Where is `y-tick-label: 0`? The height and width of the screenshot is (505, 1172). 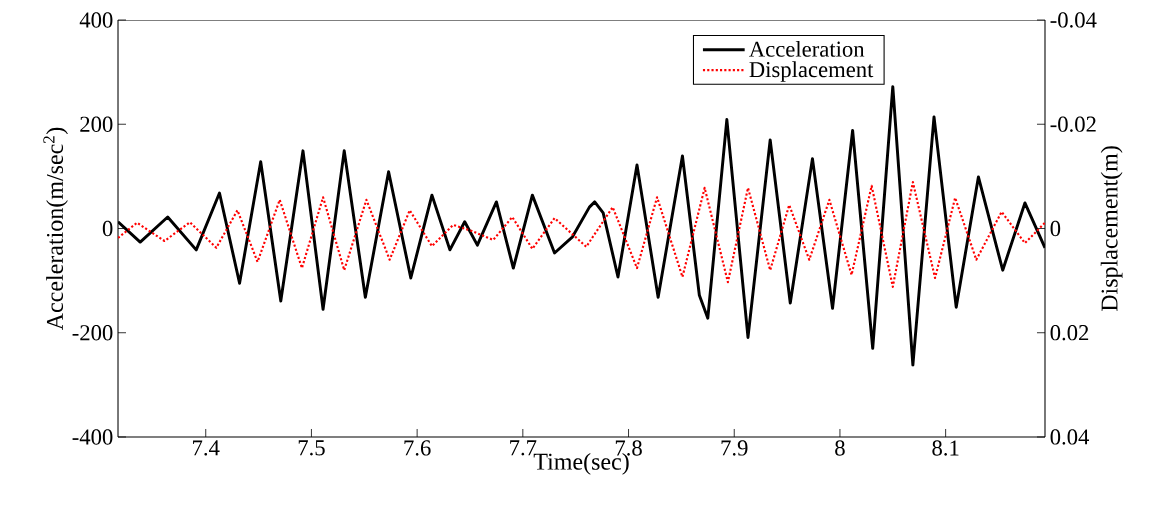
y-tick-label: 0 is located at coordinates (107, 228).